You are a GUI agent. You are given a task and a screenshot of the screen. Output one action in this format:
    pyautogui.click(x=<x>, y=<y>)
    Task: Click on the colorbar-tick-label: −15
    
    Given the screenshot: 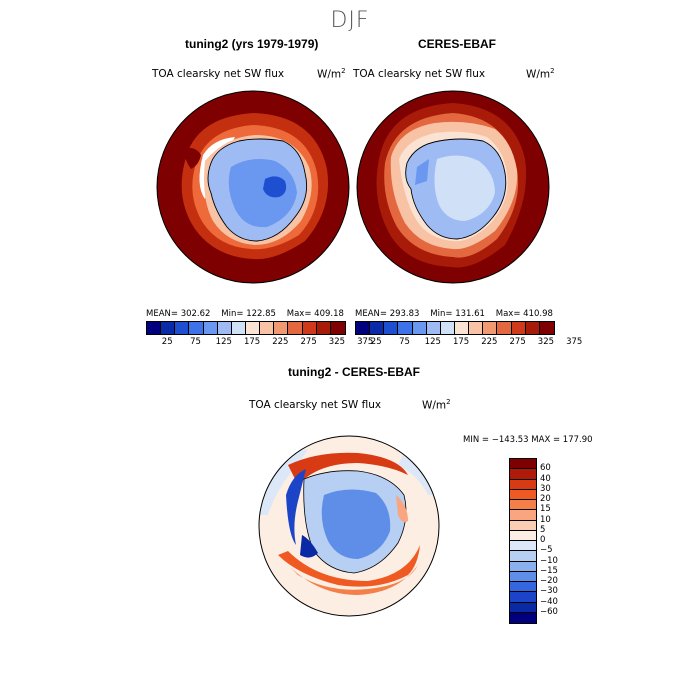 What is the action you would take?
    pyautogui.click(x=549, y=570)
    